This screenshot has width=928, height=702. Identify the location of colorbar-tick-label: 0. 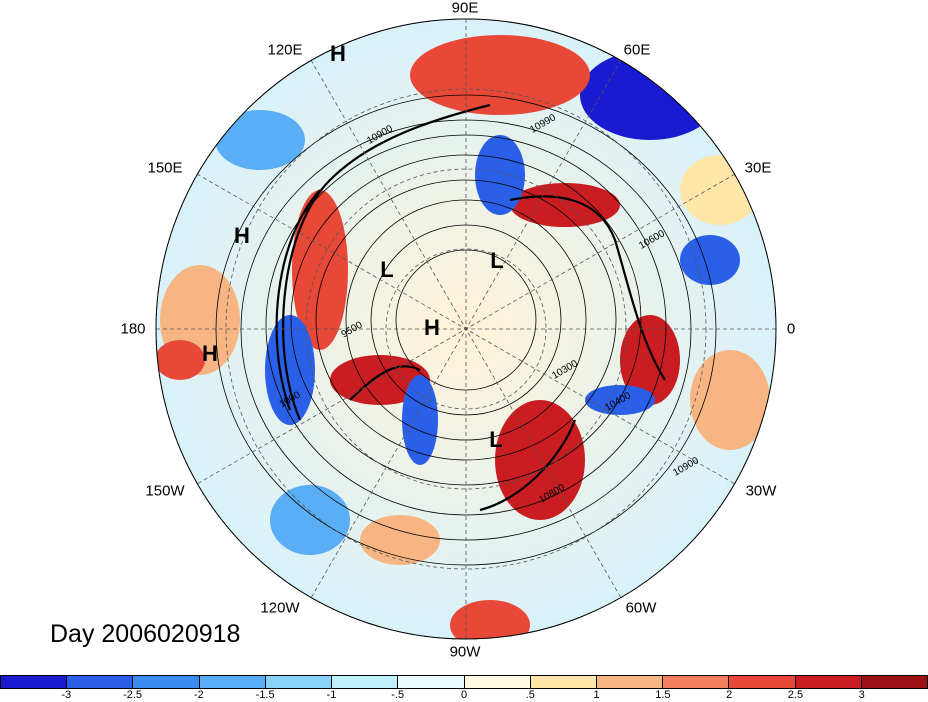
(464, 695).